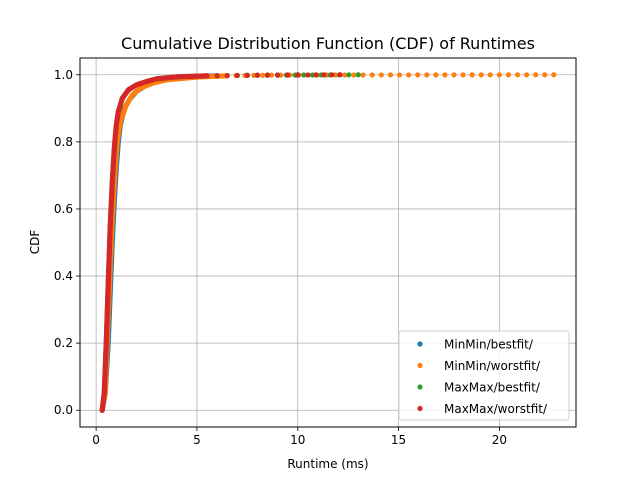 The height and width of the screenshot is (480, 640). I want to click on legend-label: MaxMax/worstfit/, so click(496, 409).